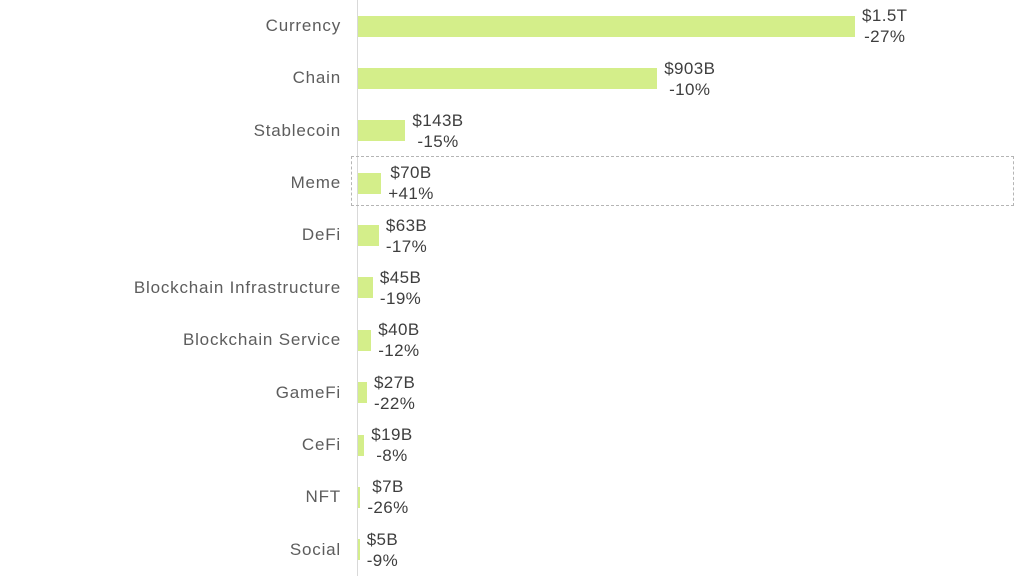 This screenshot has height=576, width=1024. What do you see at coordinates (512, 288) in the screenshot?
I see `chart-row-blockchain-infrastructure: Blockchain Infrastructure $45B -19%` at bounding box center [512, 288].